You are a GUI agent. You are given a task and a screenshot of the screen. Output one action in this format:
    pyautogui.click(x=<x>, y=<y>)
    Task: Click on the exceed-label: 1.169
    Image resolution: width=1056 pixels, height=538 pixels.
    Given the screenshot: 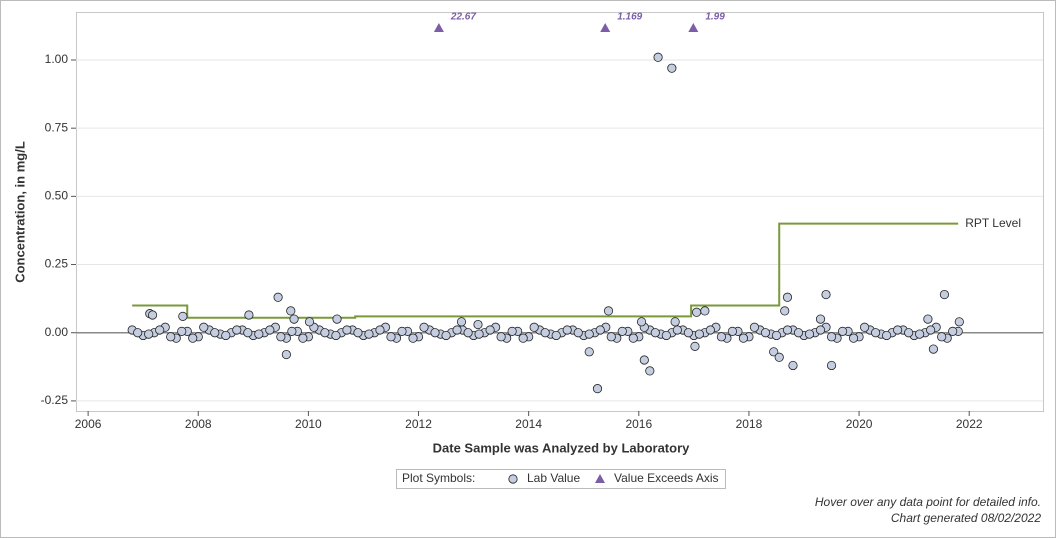 What is the action you would take?
    pyautogui.click(x=629, y=17)
    